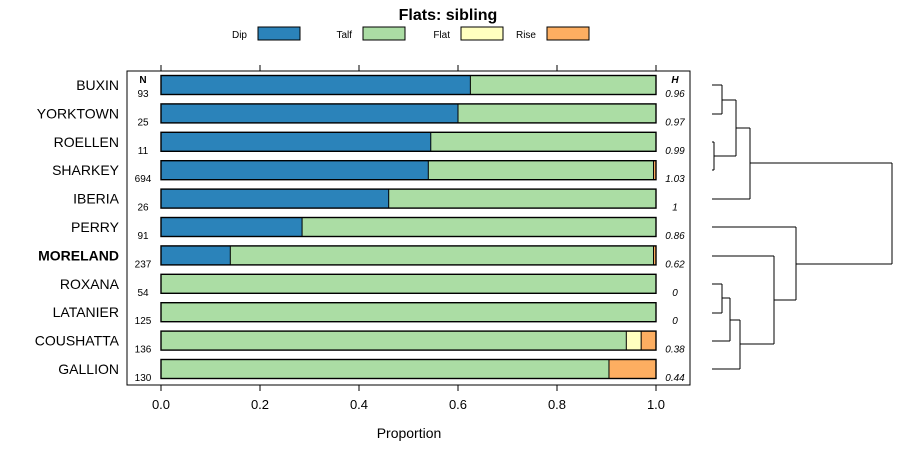 This screenshot has height=460, width=900. Describe the element at coordinates (384, 33) in the screenshot. I see `legend-swatch-talf` at that location.